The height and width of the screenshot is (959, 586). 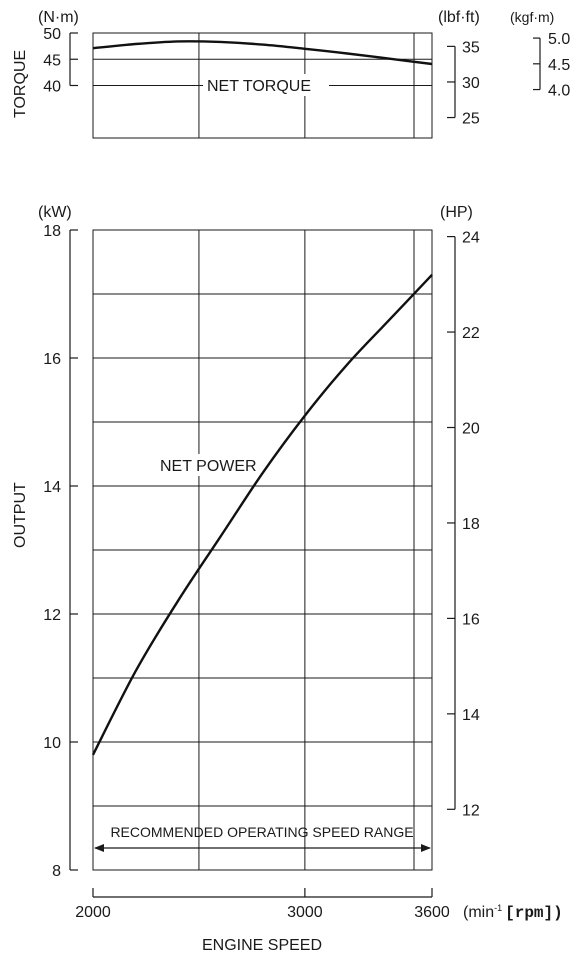 I want to click on x-tick-label: 3000, so click(x=305, y=912).